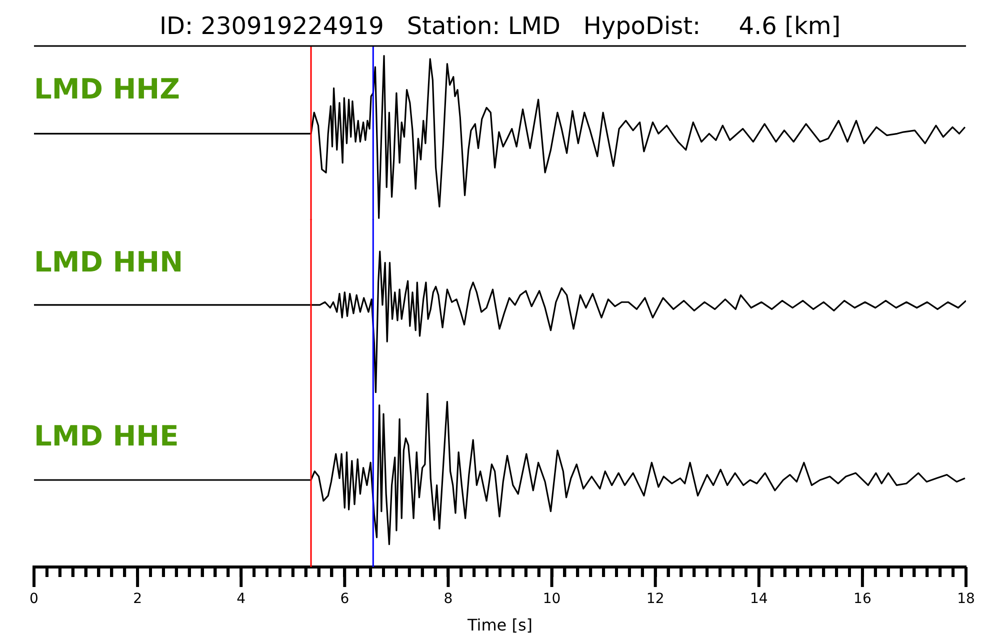 This screenshot has width=1000, height=640. What do you see at coordinates (137, 599) in the screenshot?
I see `x-tick-label: 2` at bounding box center [137, 599].